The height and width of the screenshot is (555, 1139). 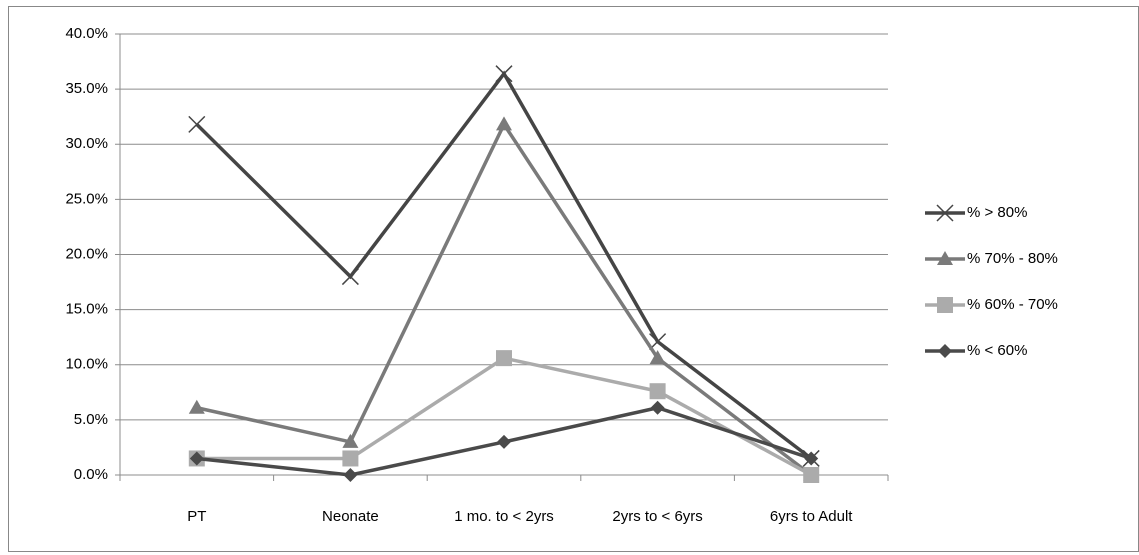 I want to click on legend-label: % 70% - 80%, so click(x=1012, y=258).